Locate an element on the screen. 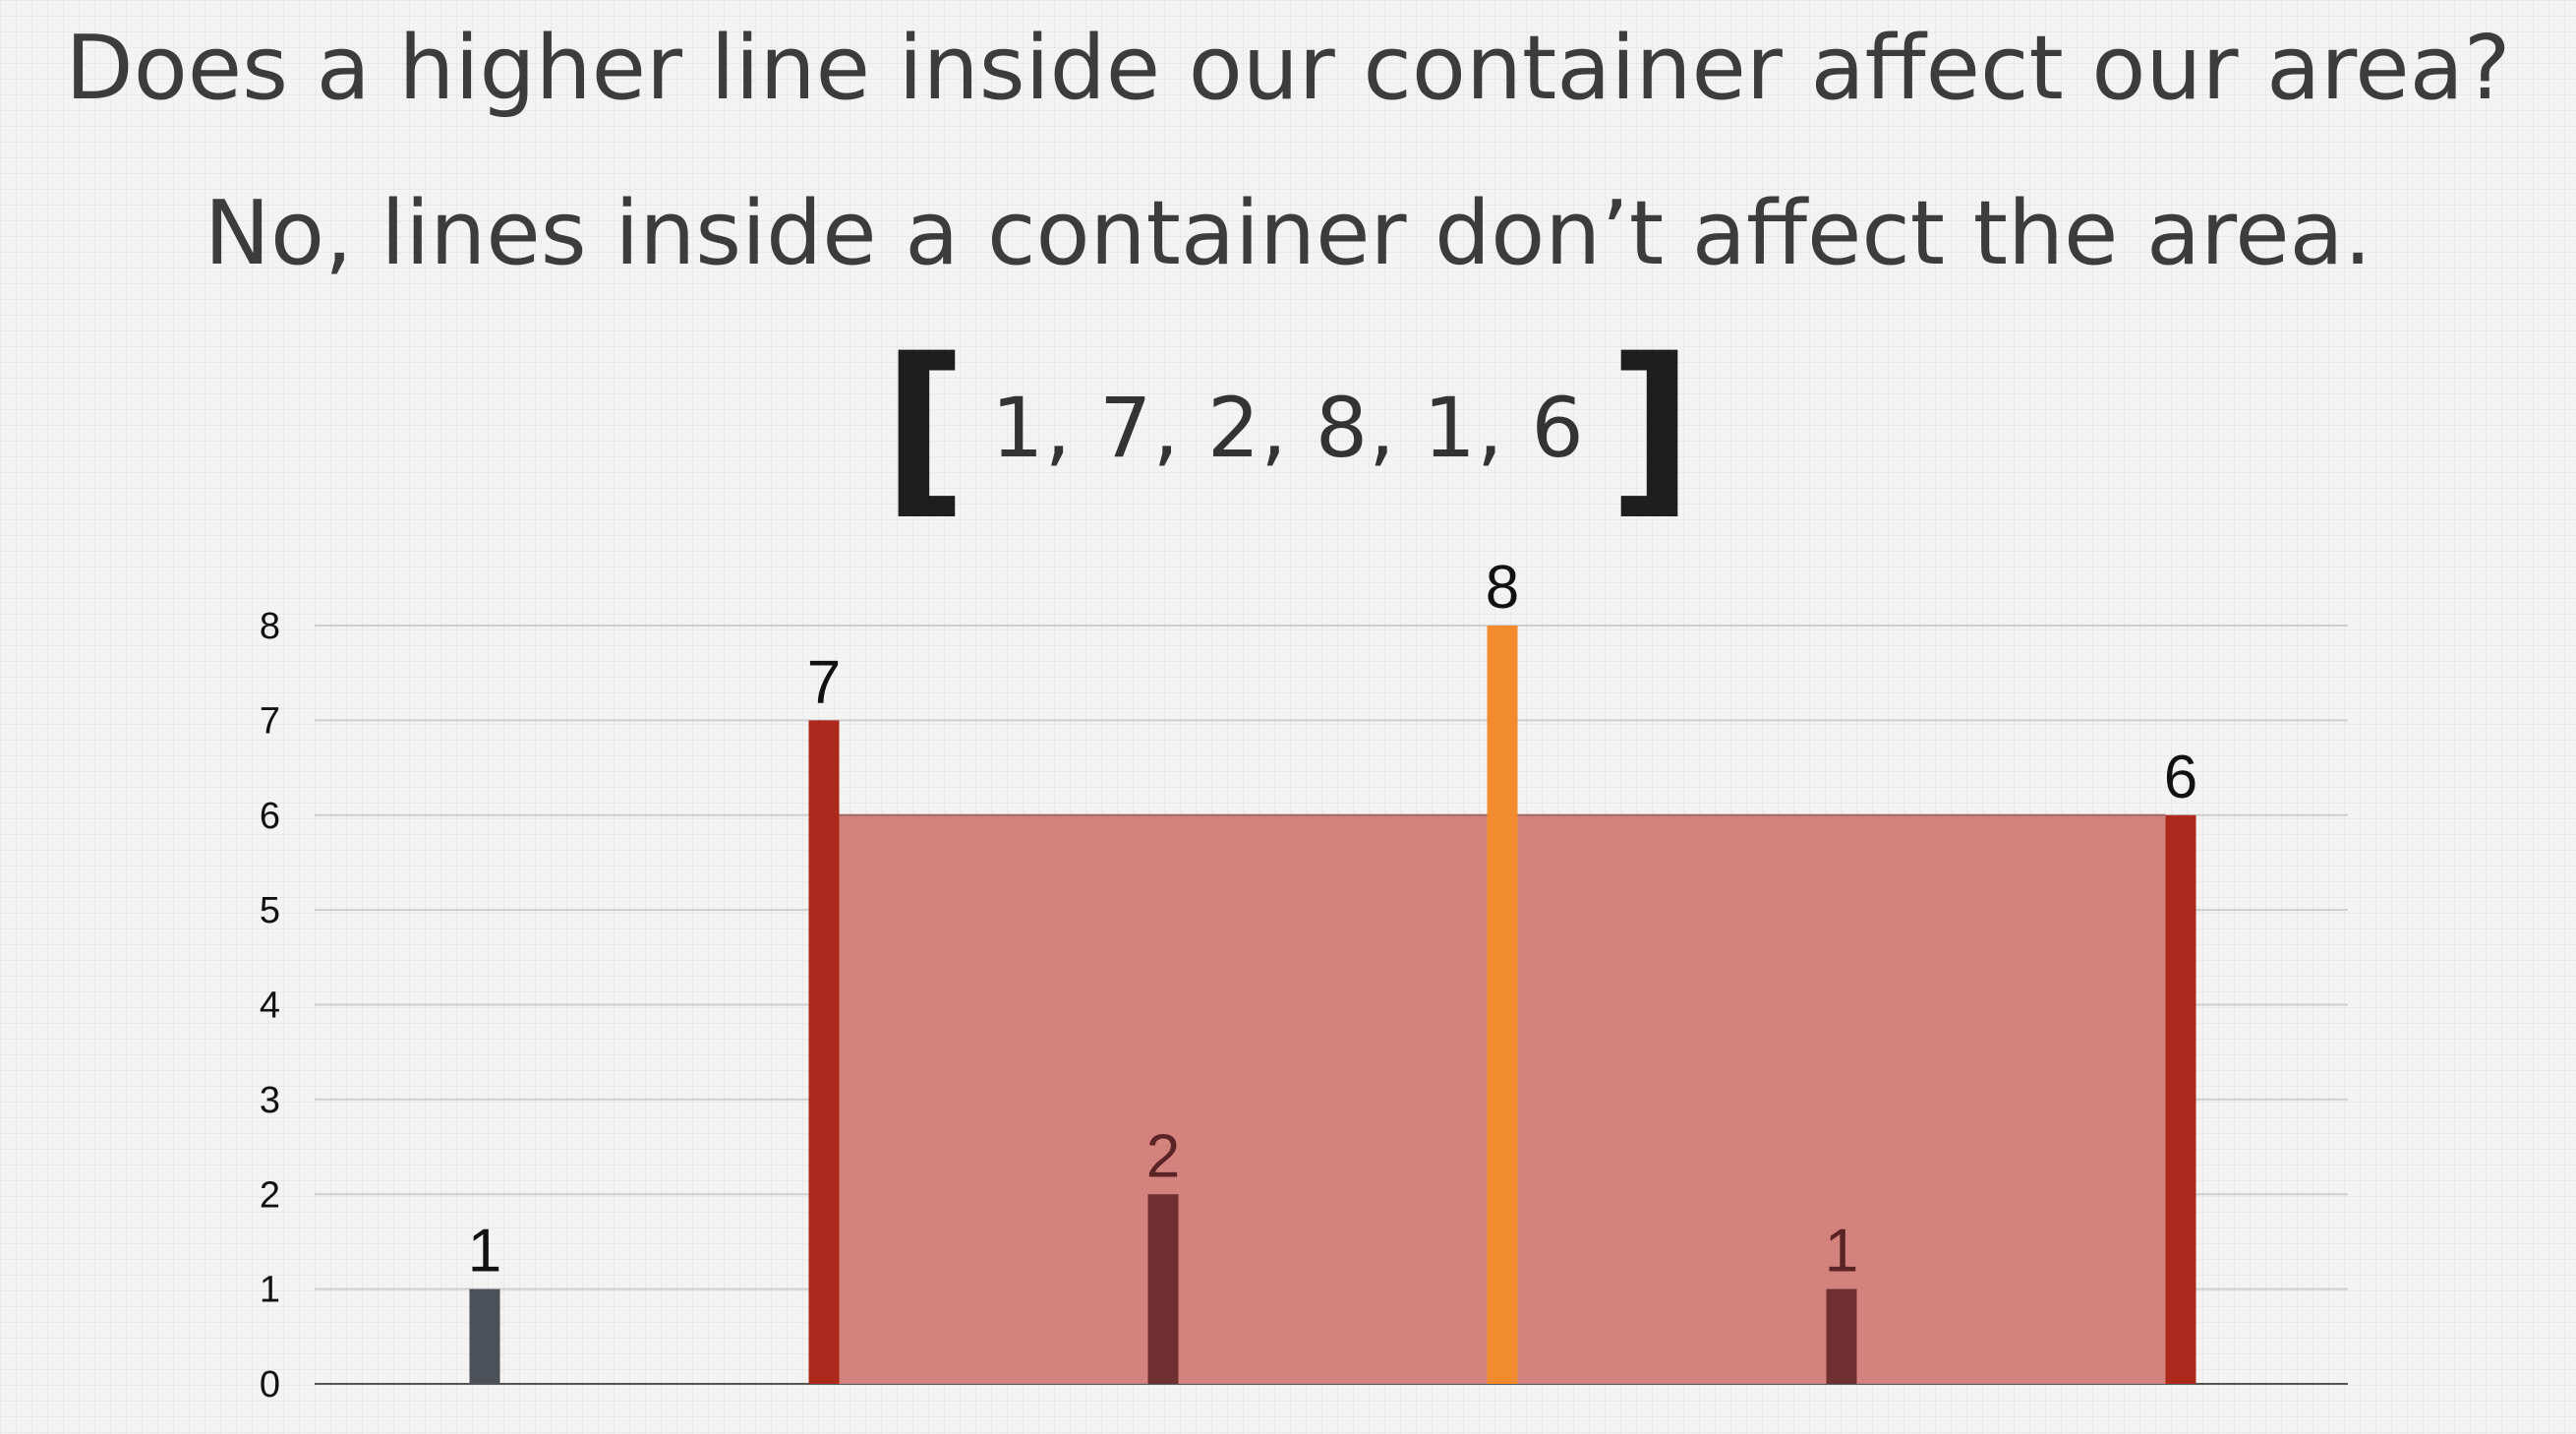  array-values: 1, 7, 2, 8, 1, 6 is located at coordinates (1288, 428).